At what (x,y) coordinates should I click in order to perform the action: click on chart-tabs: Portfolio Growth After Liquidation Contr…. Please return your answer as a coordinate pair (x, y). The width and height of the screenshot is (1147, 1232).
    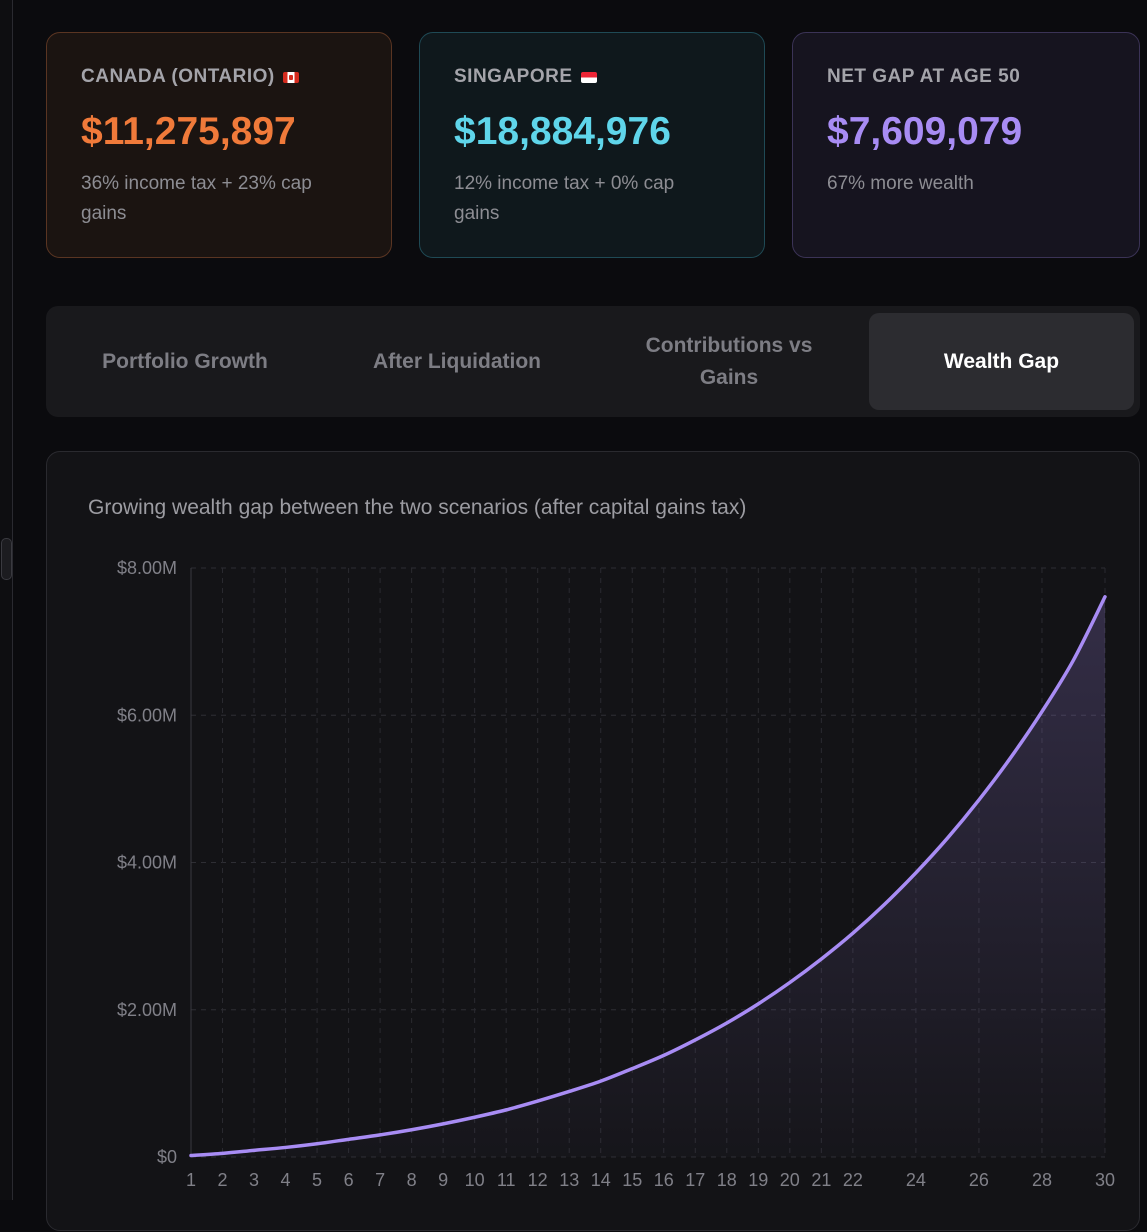
    Looking at the image, I should click on (593, 361).